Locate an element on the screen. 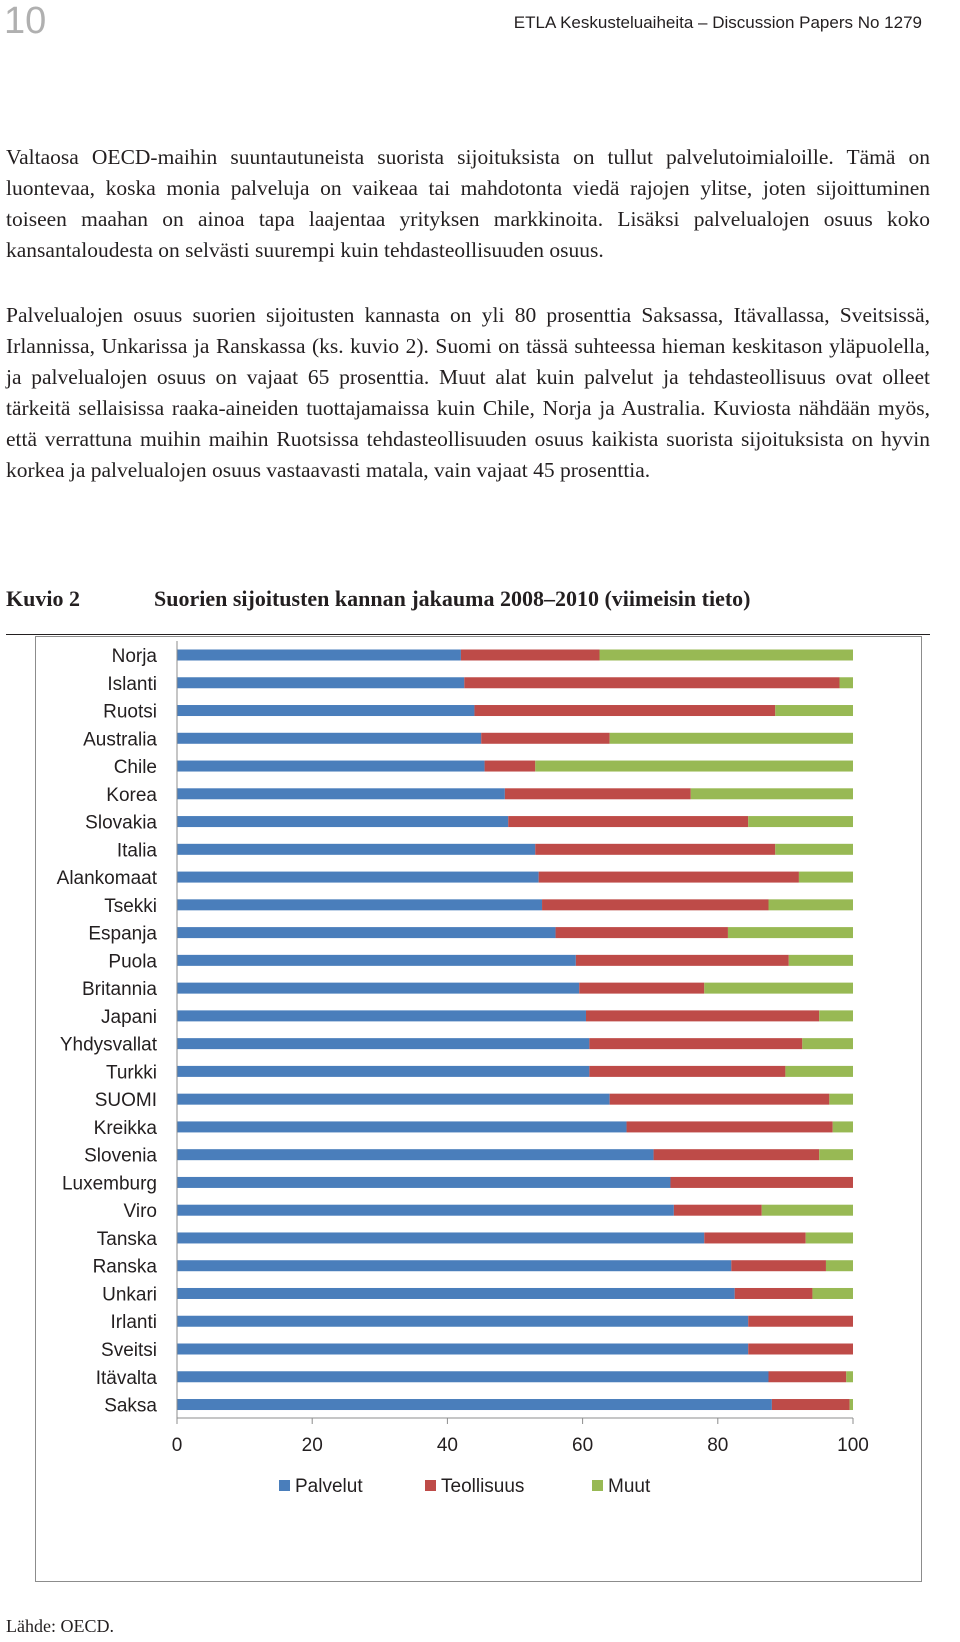 This screenshot has width=960, height=1642. category-label-suomi: SUOMI is located at coordinates (126, 1100).